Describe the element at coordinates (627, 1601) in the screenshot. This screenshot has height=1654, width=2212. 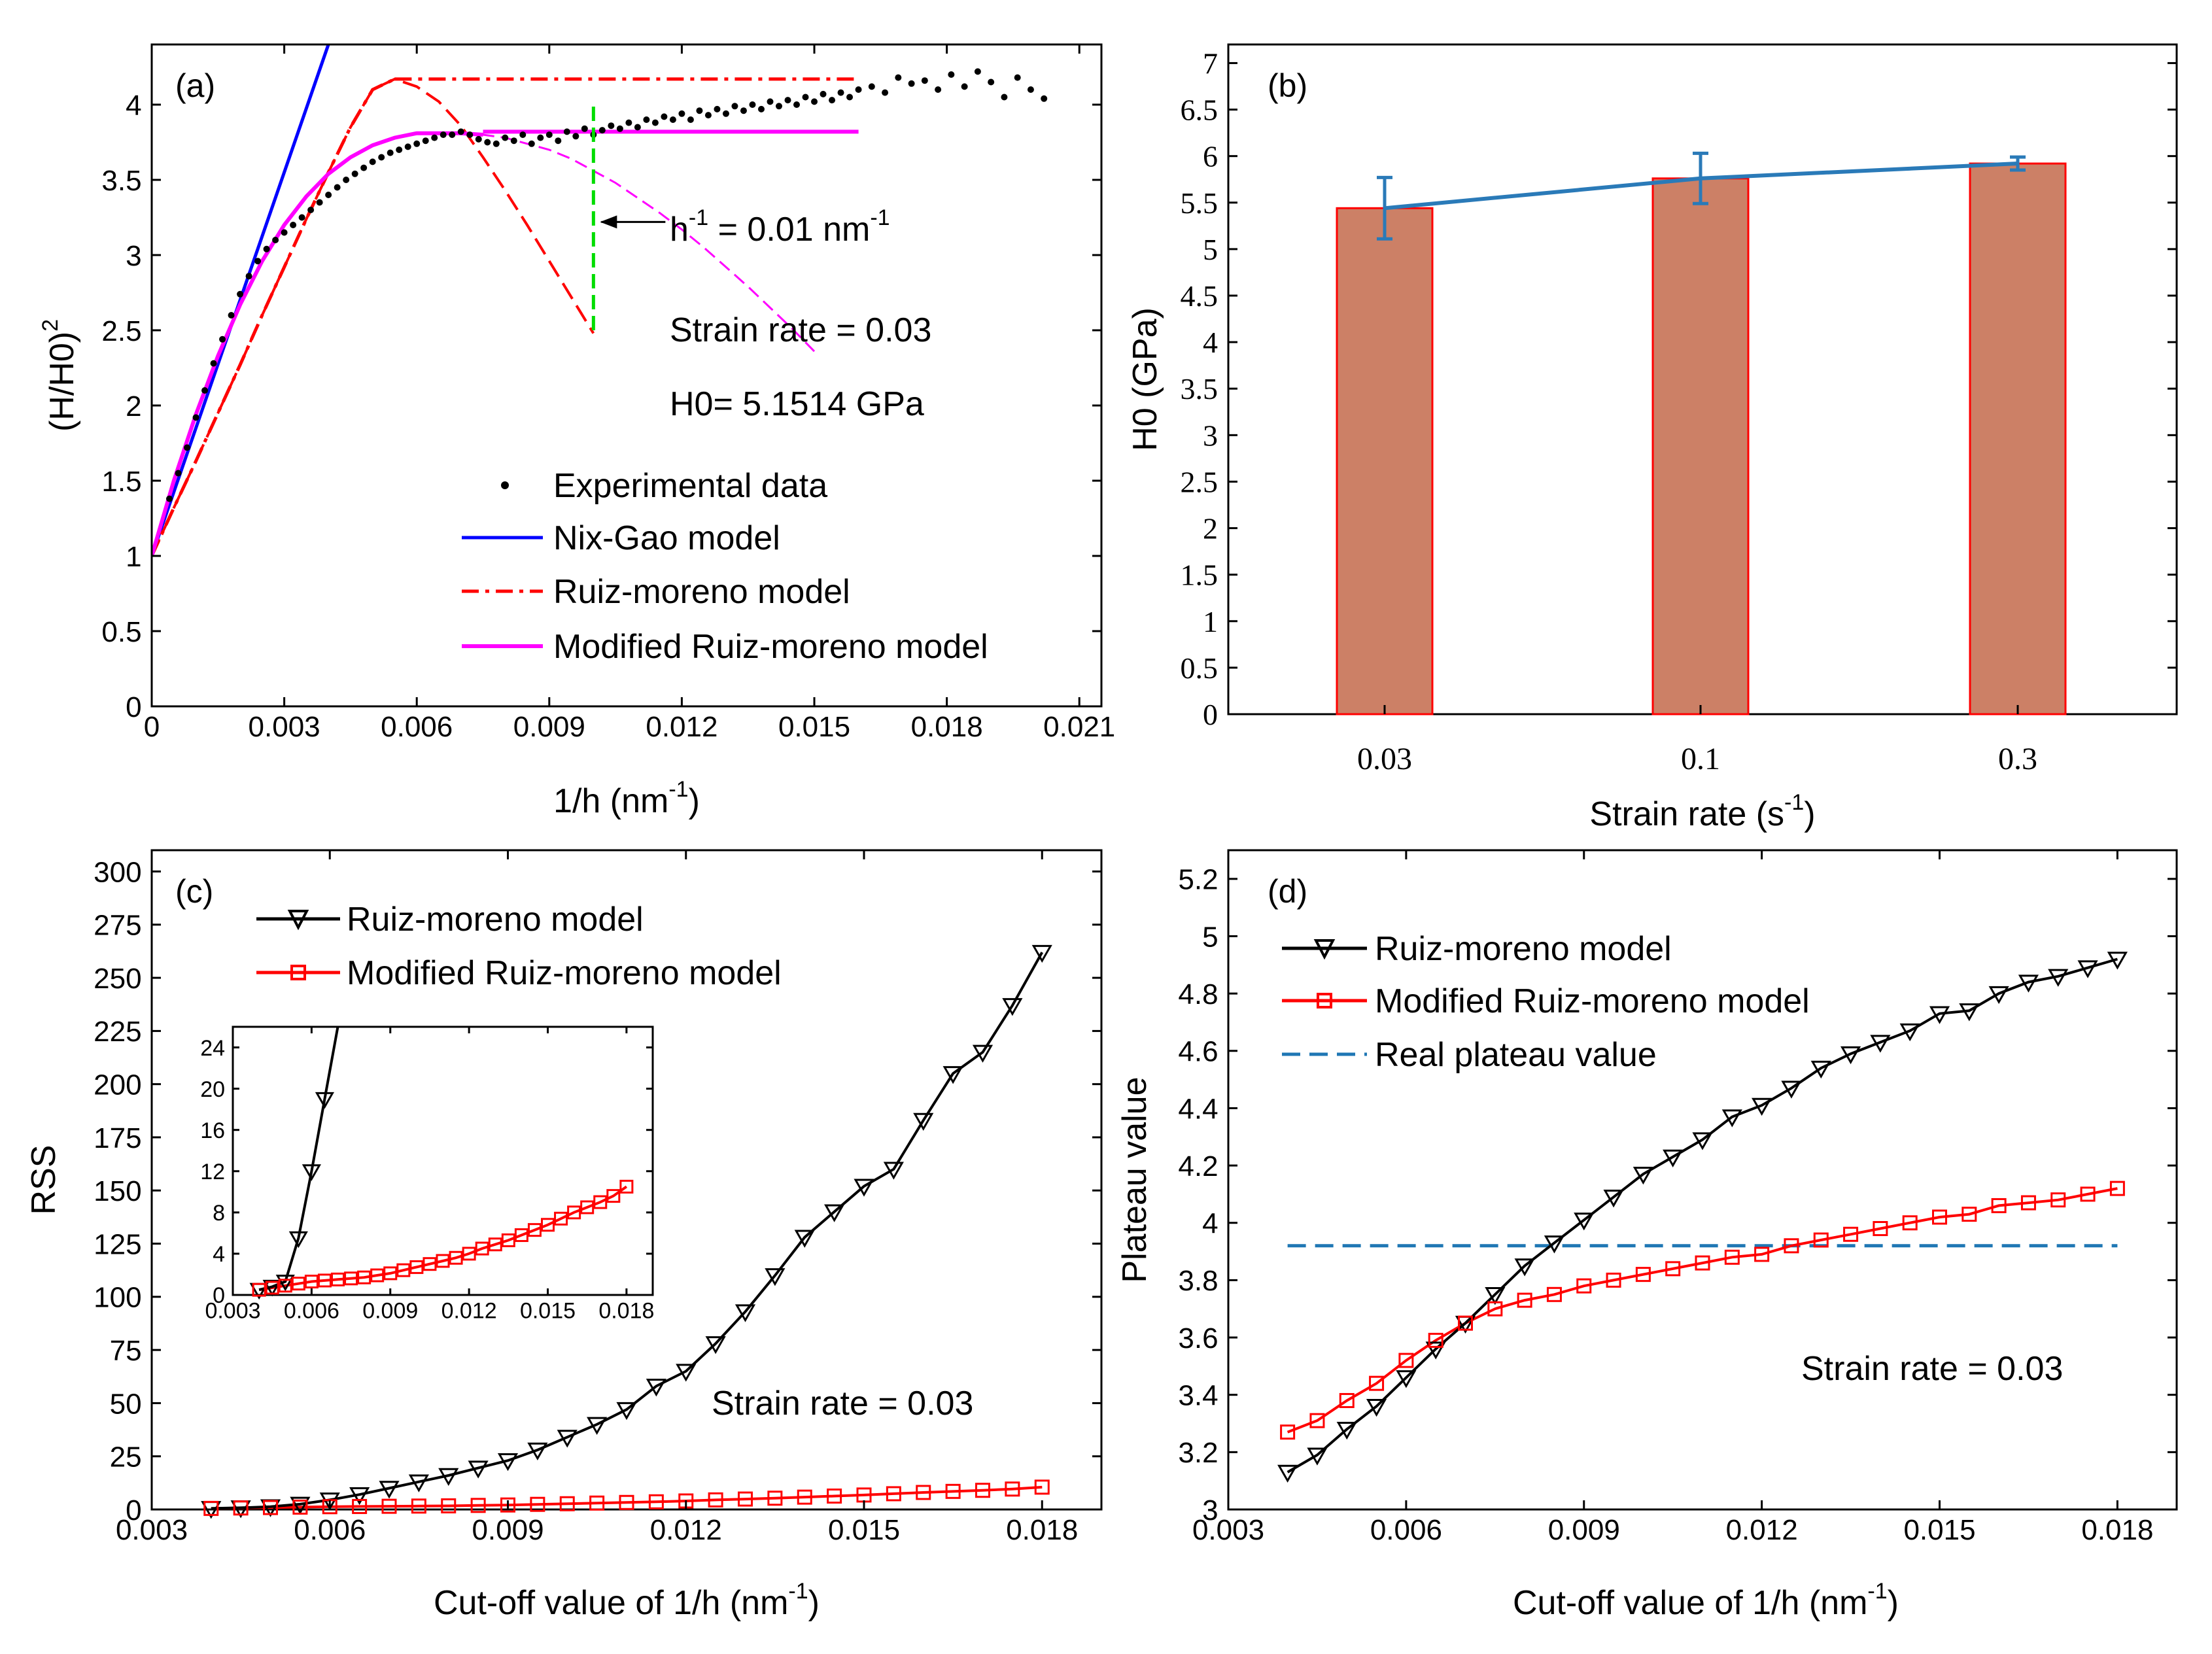
I see `panel-c-xlabel: Cut-off value of 1/h (nm-1)` at that location.